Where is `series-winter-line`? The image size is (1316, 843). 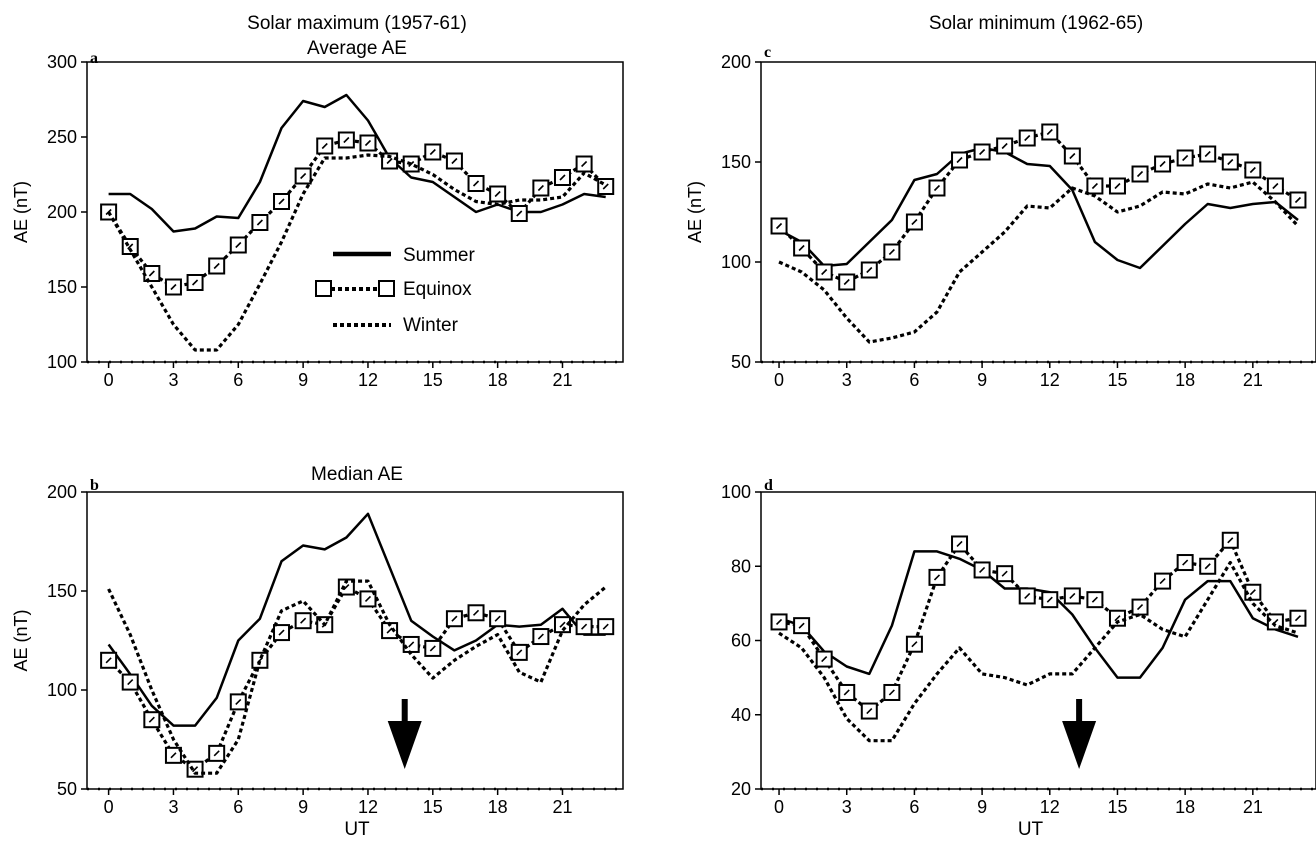 series-winter-line is located at coordinates (357, 677).